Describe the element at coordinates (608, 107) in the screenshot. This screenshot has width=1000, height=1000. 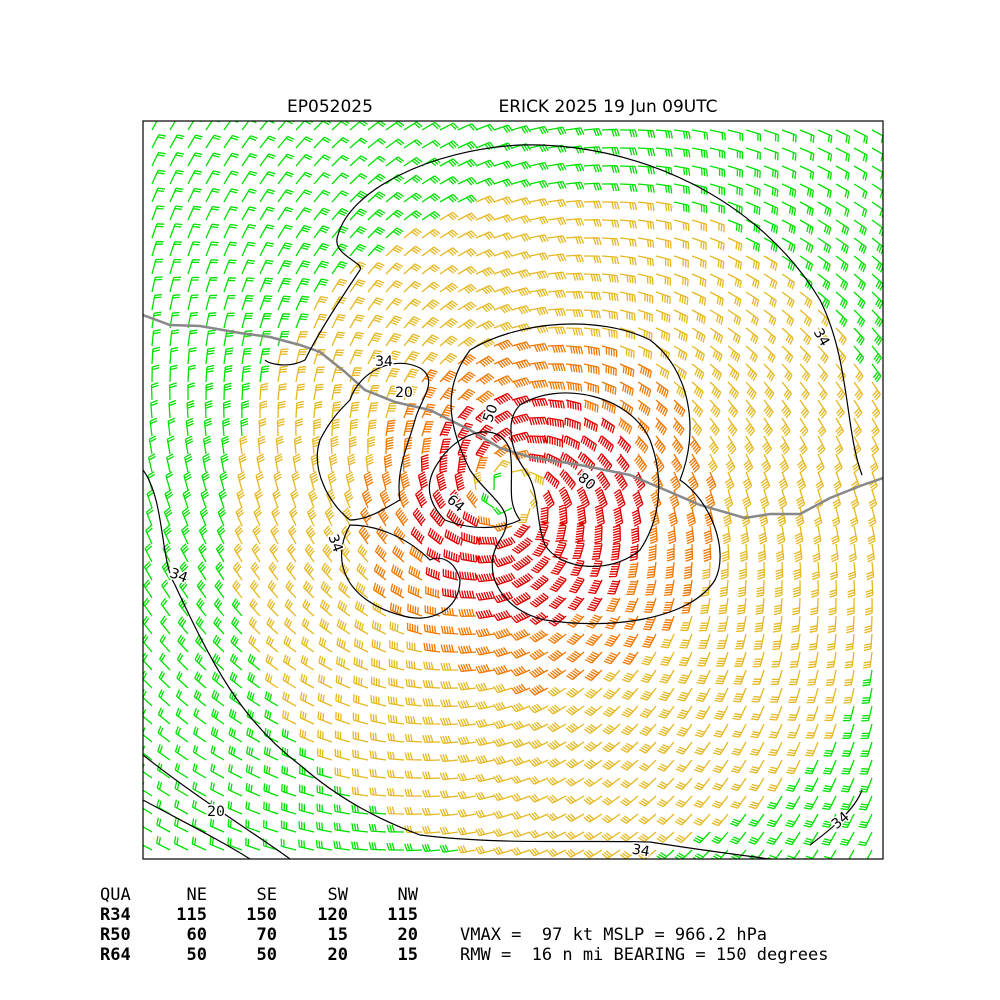
I see `title-right: ERICK 2025 19 Jun 09UTC` at that location.